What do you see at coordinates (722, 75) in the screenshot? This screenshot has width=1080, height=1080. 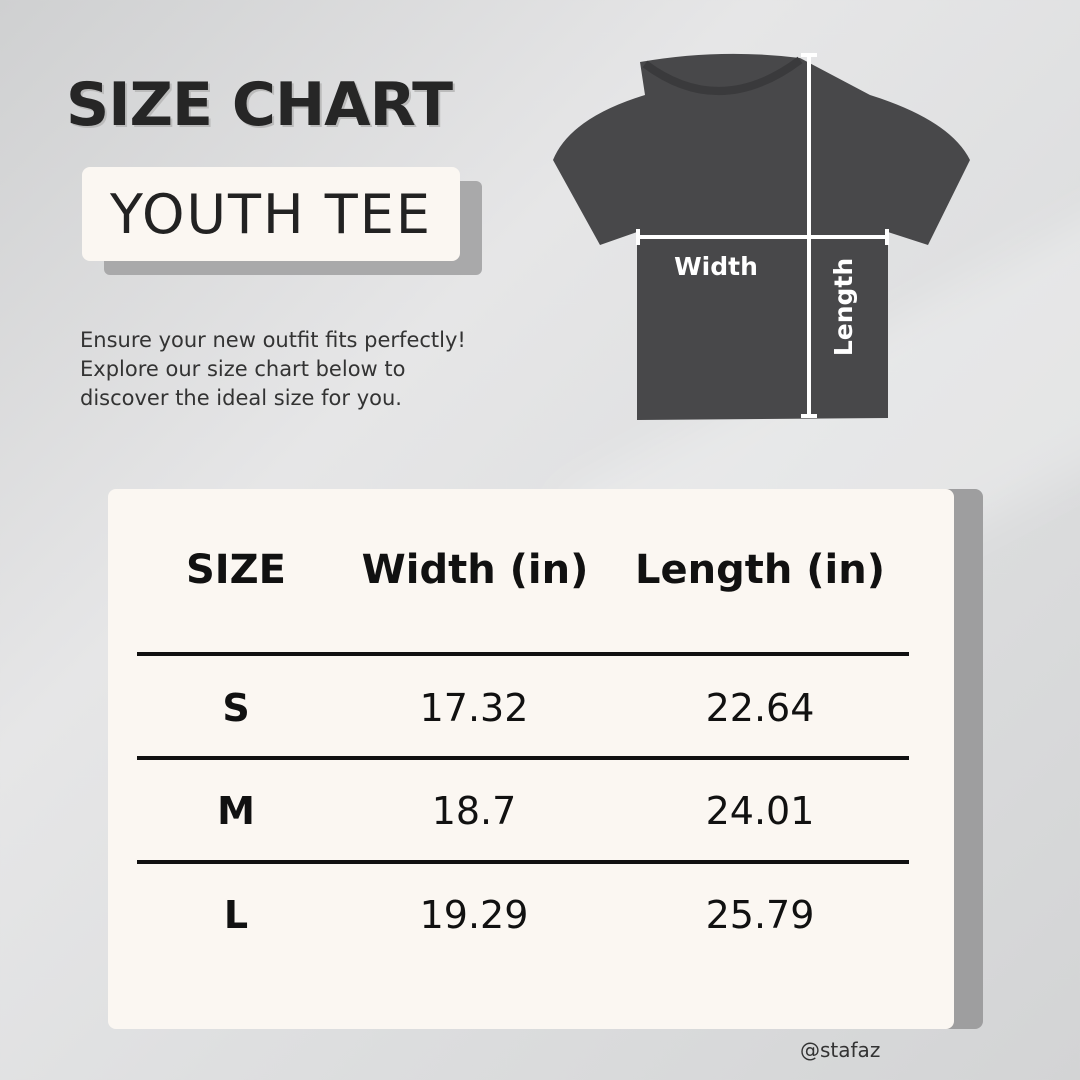 I see `tshirt-collar` at bounding box center [722, 75].